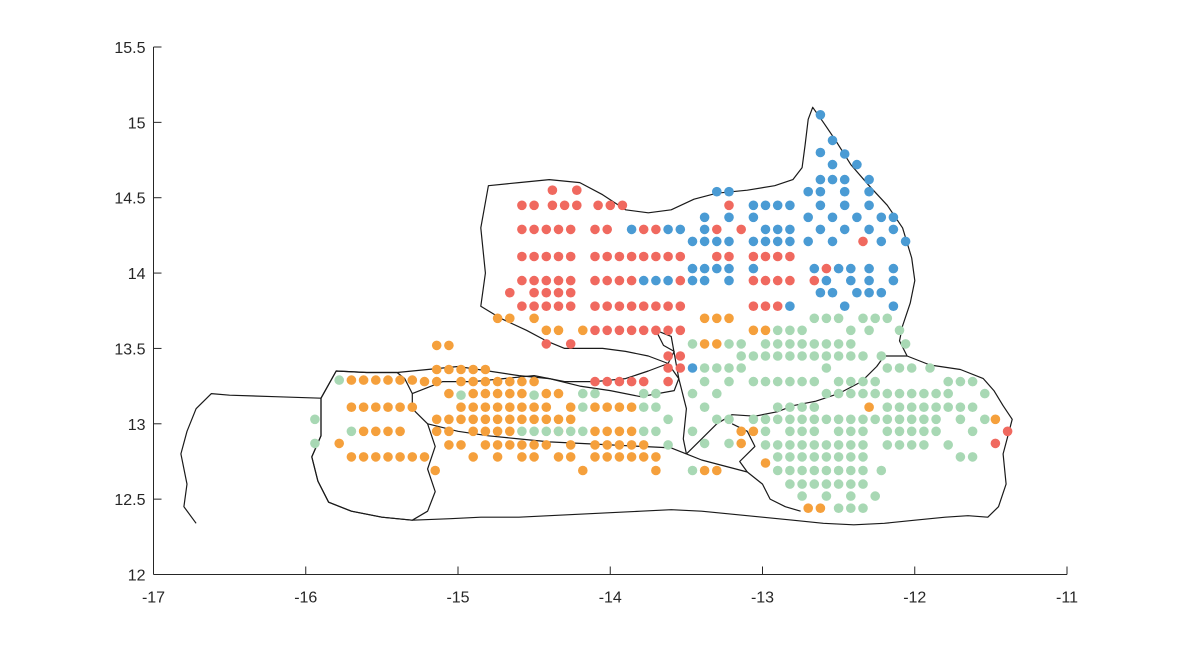 Image resolution: width=1179 pixels, height=645 pixels. What do you see at coordinates (305, 598) in the screenshot?
I see `x-tick-label: -16` at bounding box center [305, 598].